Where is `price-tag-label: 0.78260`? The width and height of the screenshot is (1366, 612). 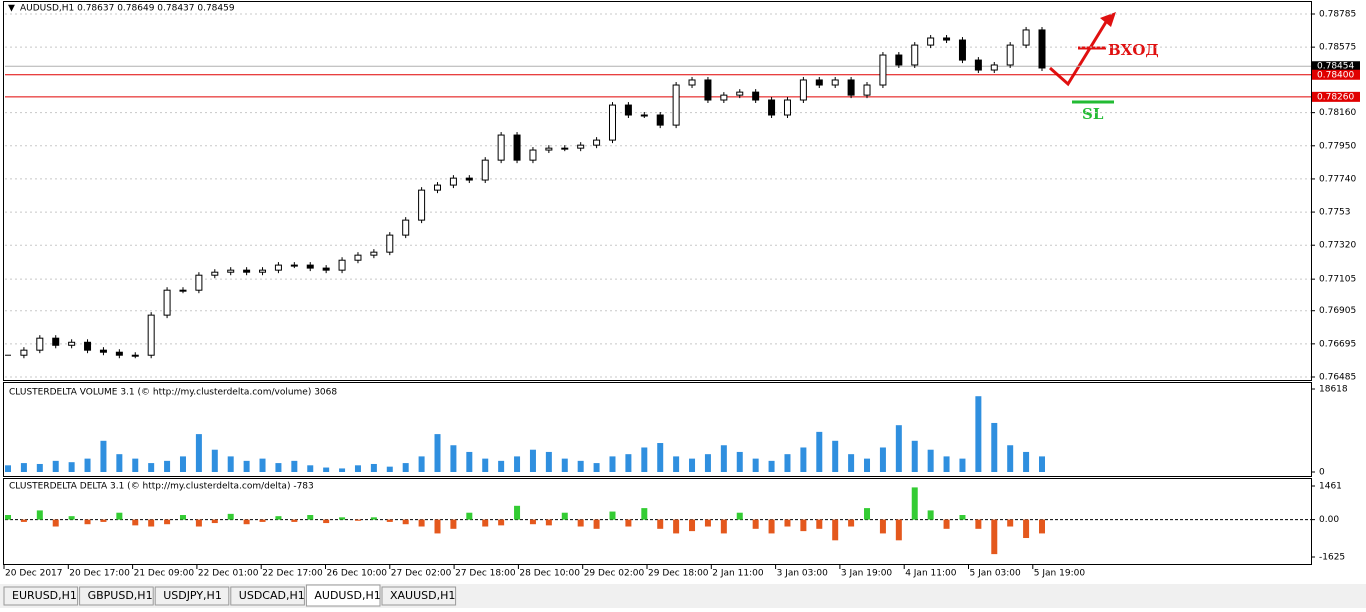
price-tag-label: 0.78260 is located at coordinates (1335, 97).